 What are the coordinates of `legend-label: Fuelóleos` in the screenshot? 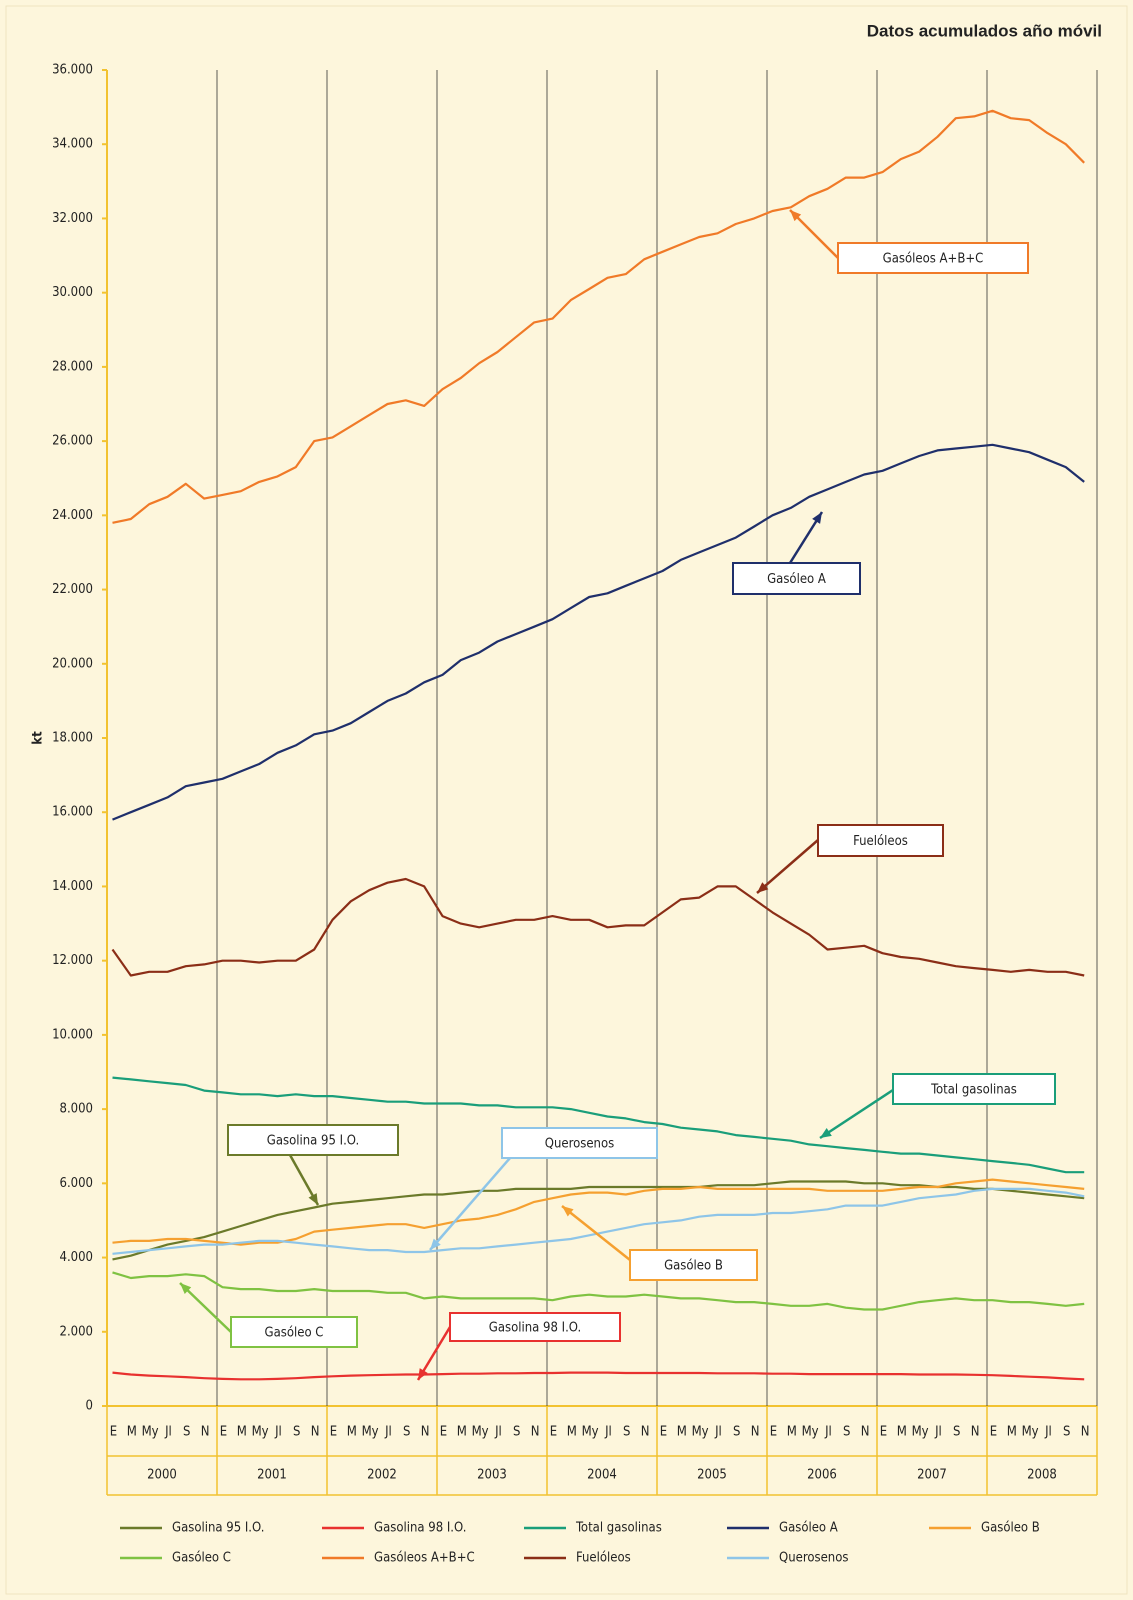 It's located at (603, 1558).